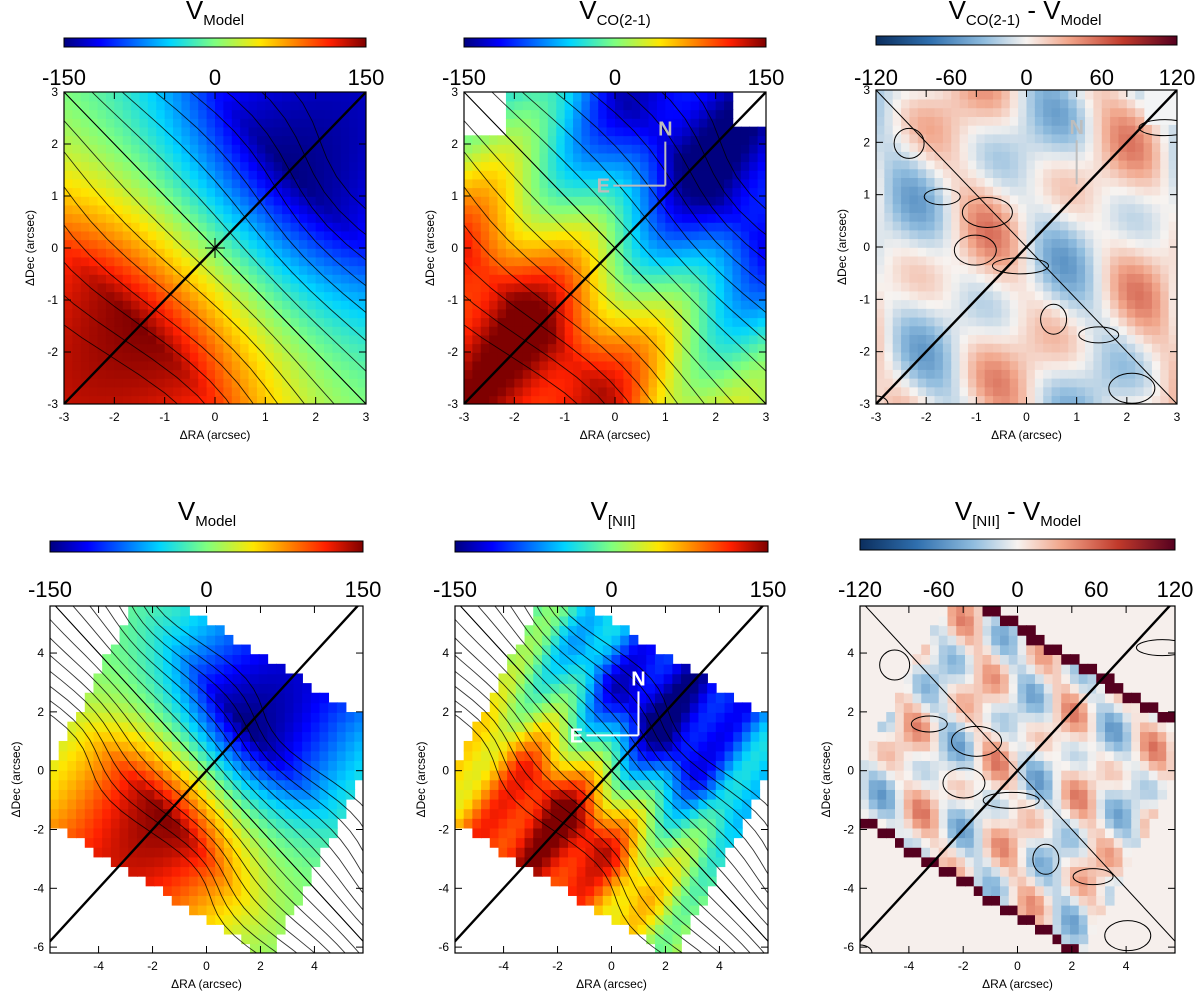  Describe the element at coordinates (622, 521) in the screenshot. I see `title-subscript: [NII]` at that location.